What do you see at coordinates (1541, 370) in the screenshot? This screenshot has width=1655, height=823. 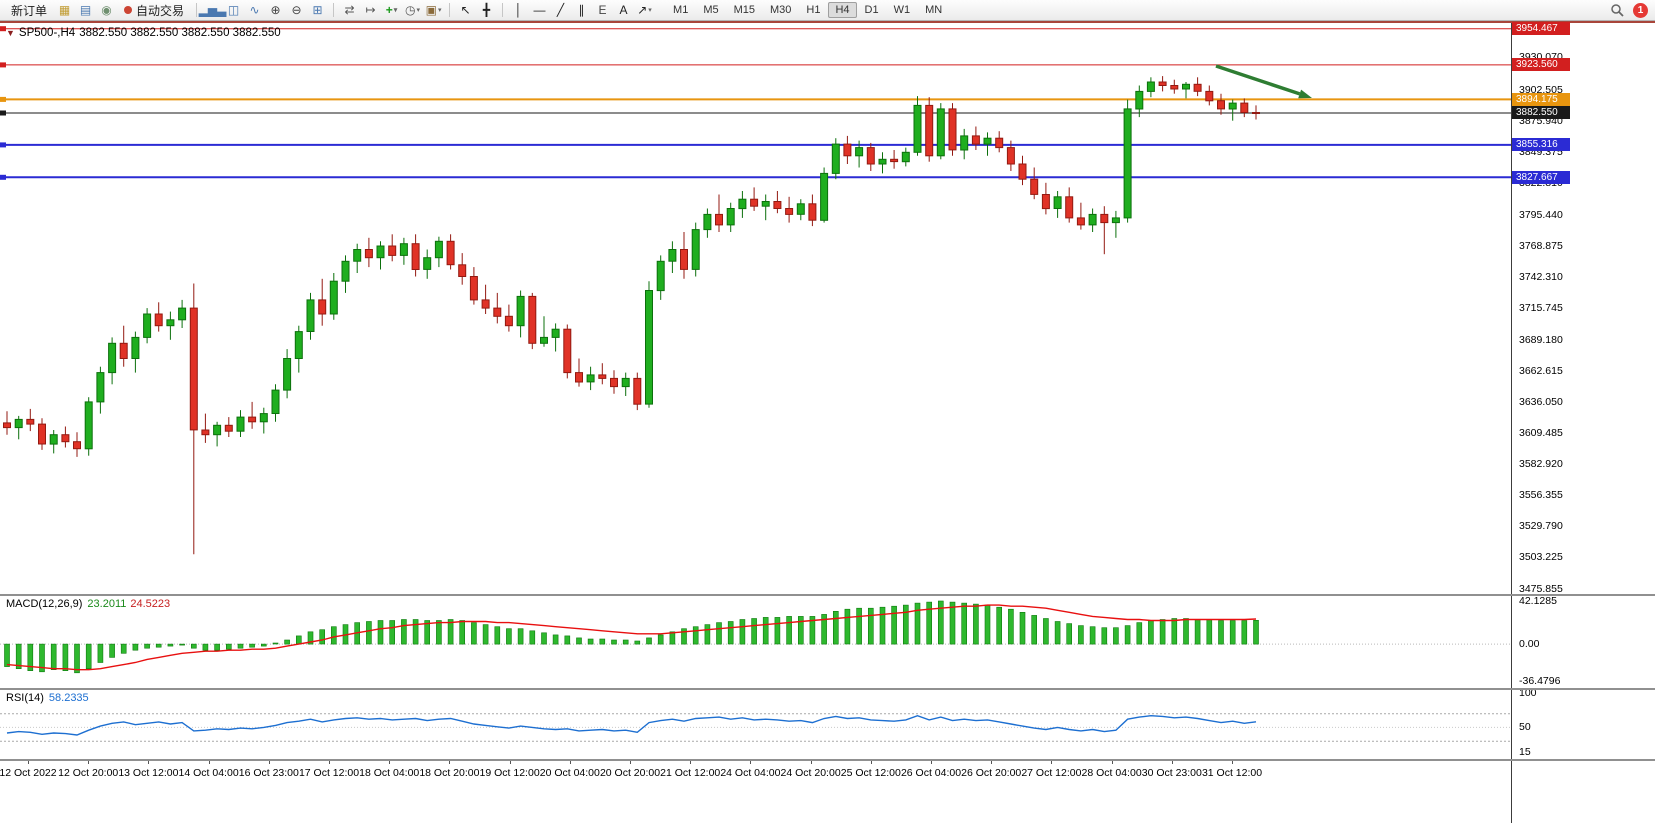 I see `price-axis-tick: 3662.615` at bounding box center [1541, 370].